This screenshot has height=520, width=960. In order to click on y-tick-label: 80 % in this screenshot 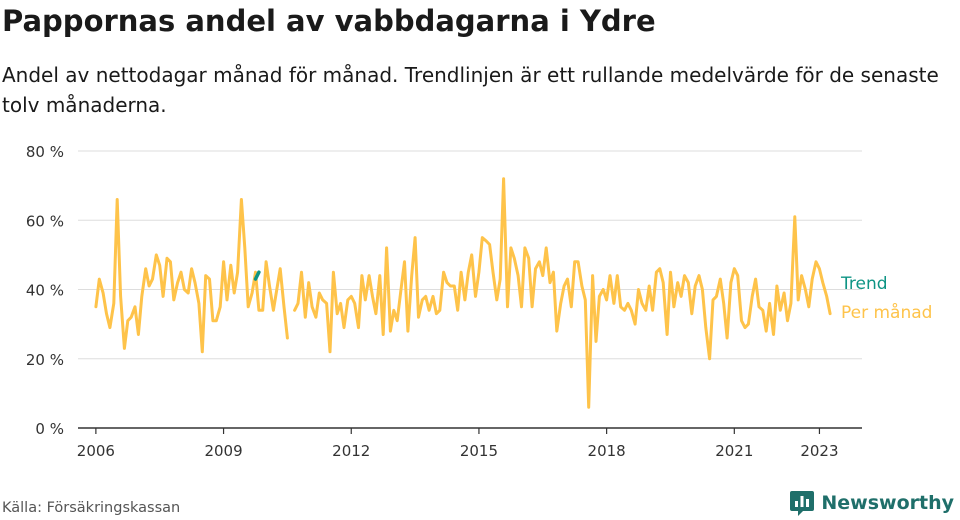, I will do `click(45, 152)`.